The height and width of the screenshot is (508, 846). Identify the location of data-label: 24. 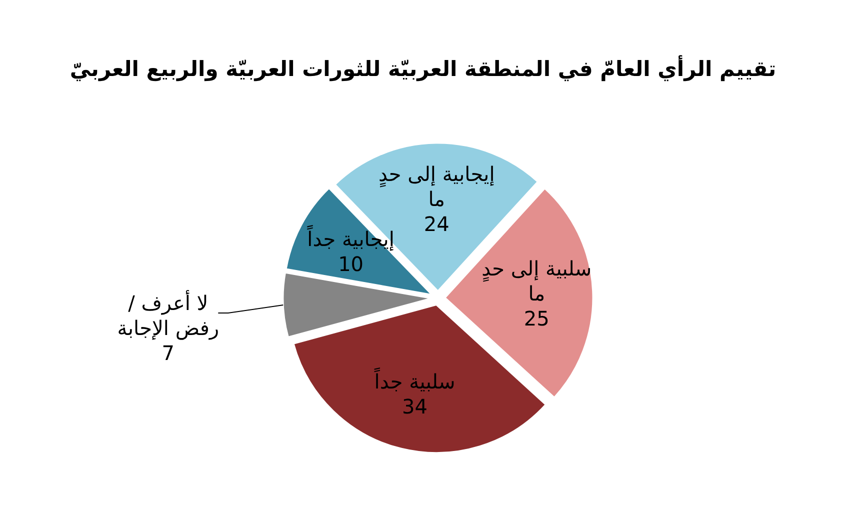
(437, 224).